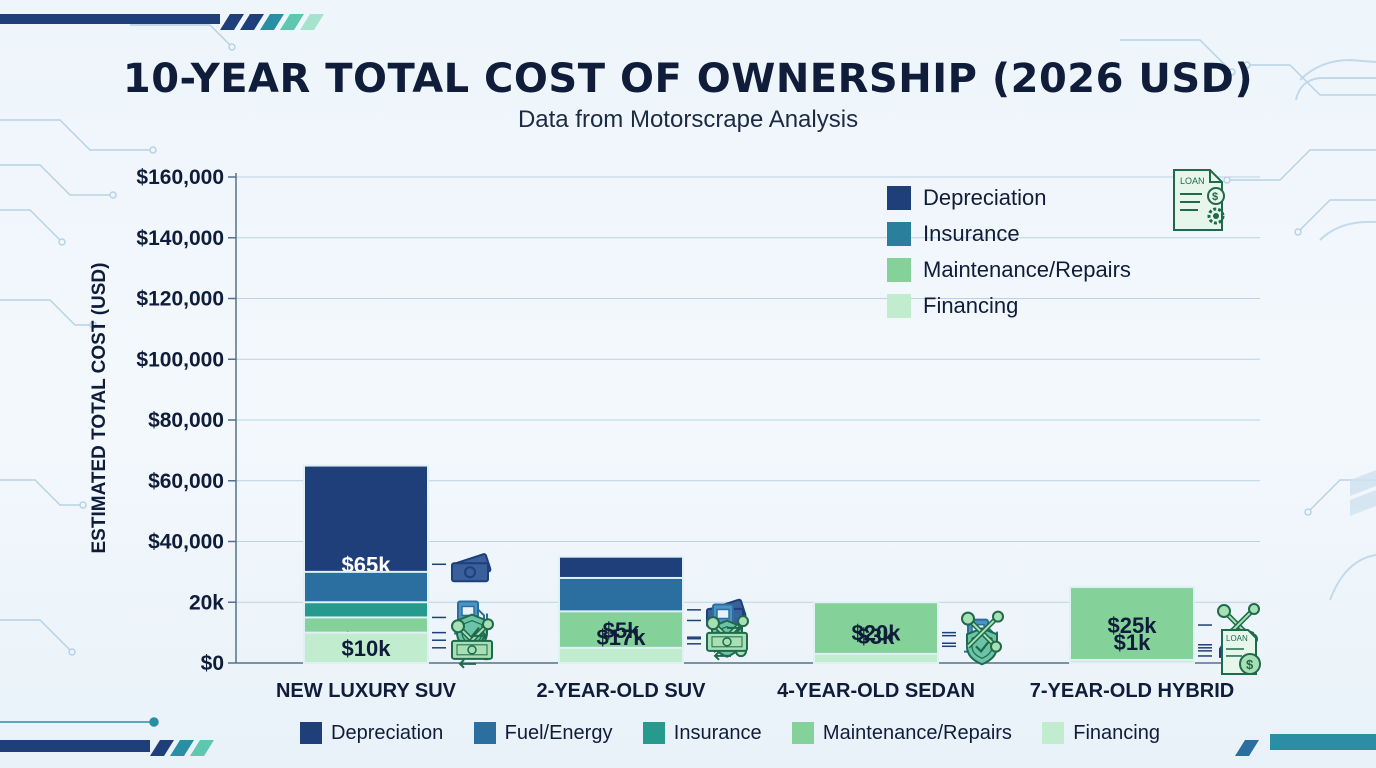 The image size is (1376, 768). What do you see at coordinates (180, 359) in the screenshot?
I see `y-tick-label: $100,000` at bounding box center [180, 359].